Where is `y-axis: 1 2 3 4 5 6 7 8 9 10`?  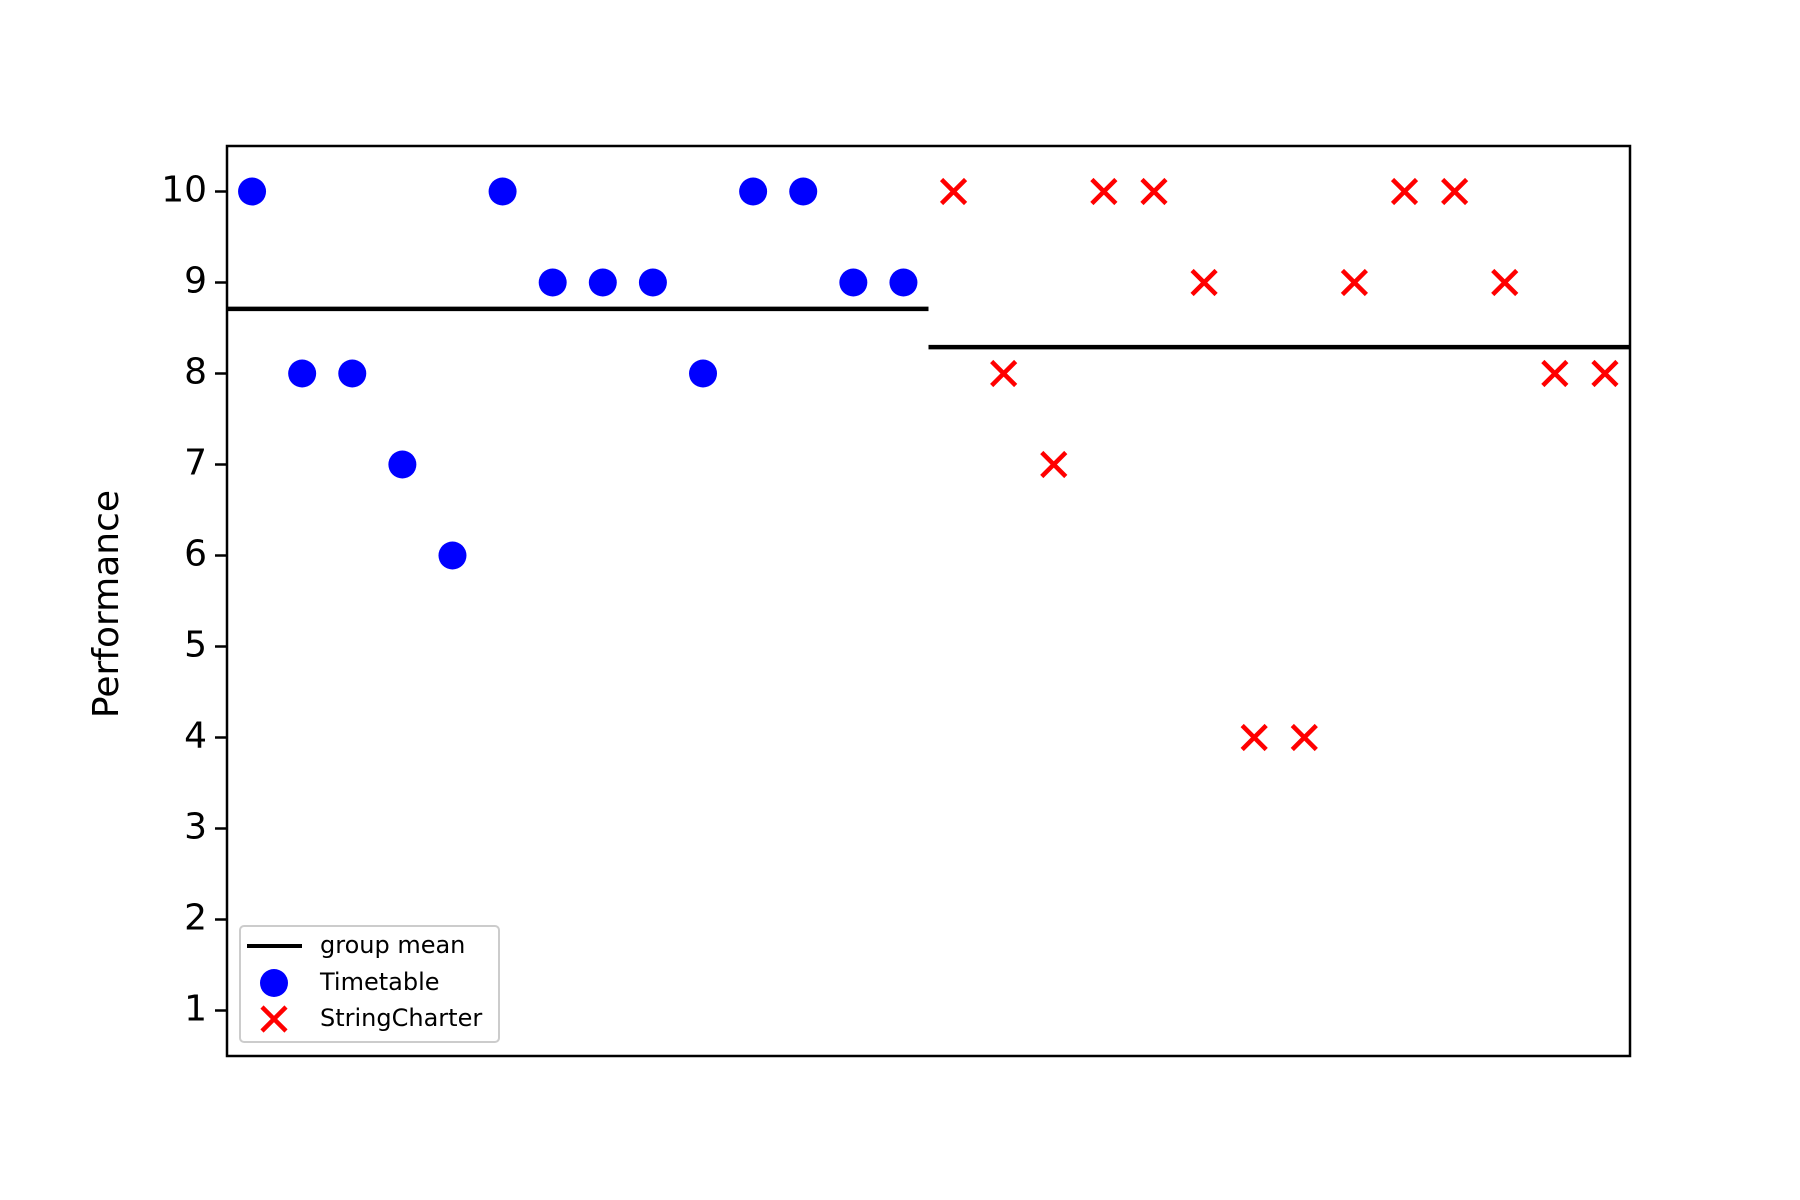
y-axis: 1 2 3 4 5 6 7 8 9 10 is located at coordinates (194, 600).